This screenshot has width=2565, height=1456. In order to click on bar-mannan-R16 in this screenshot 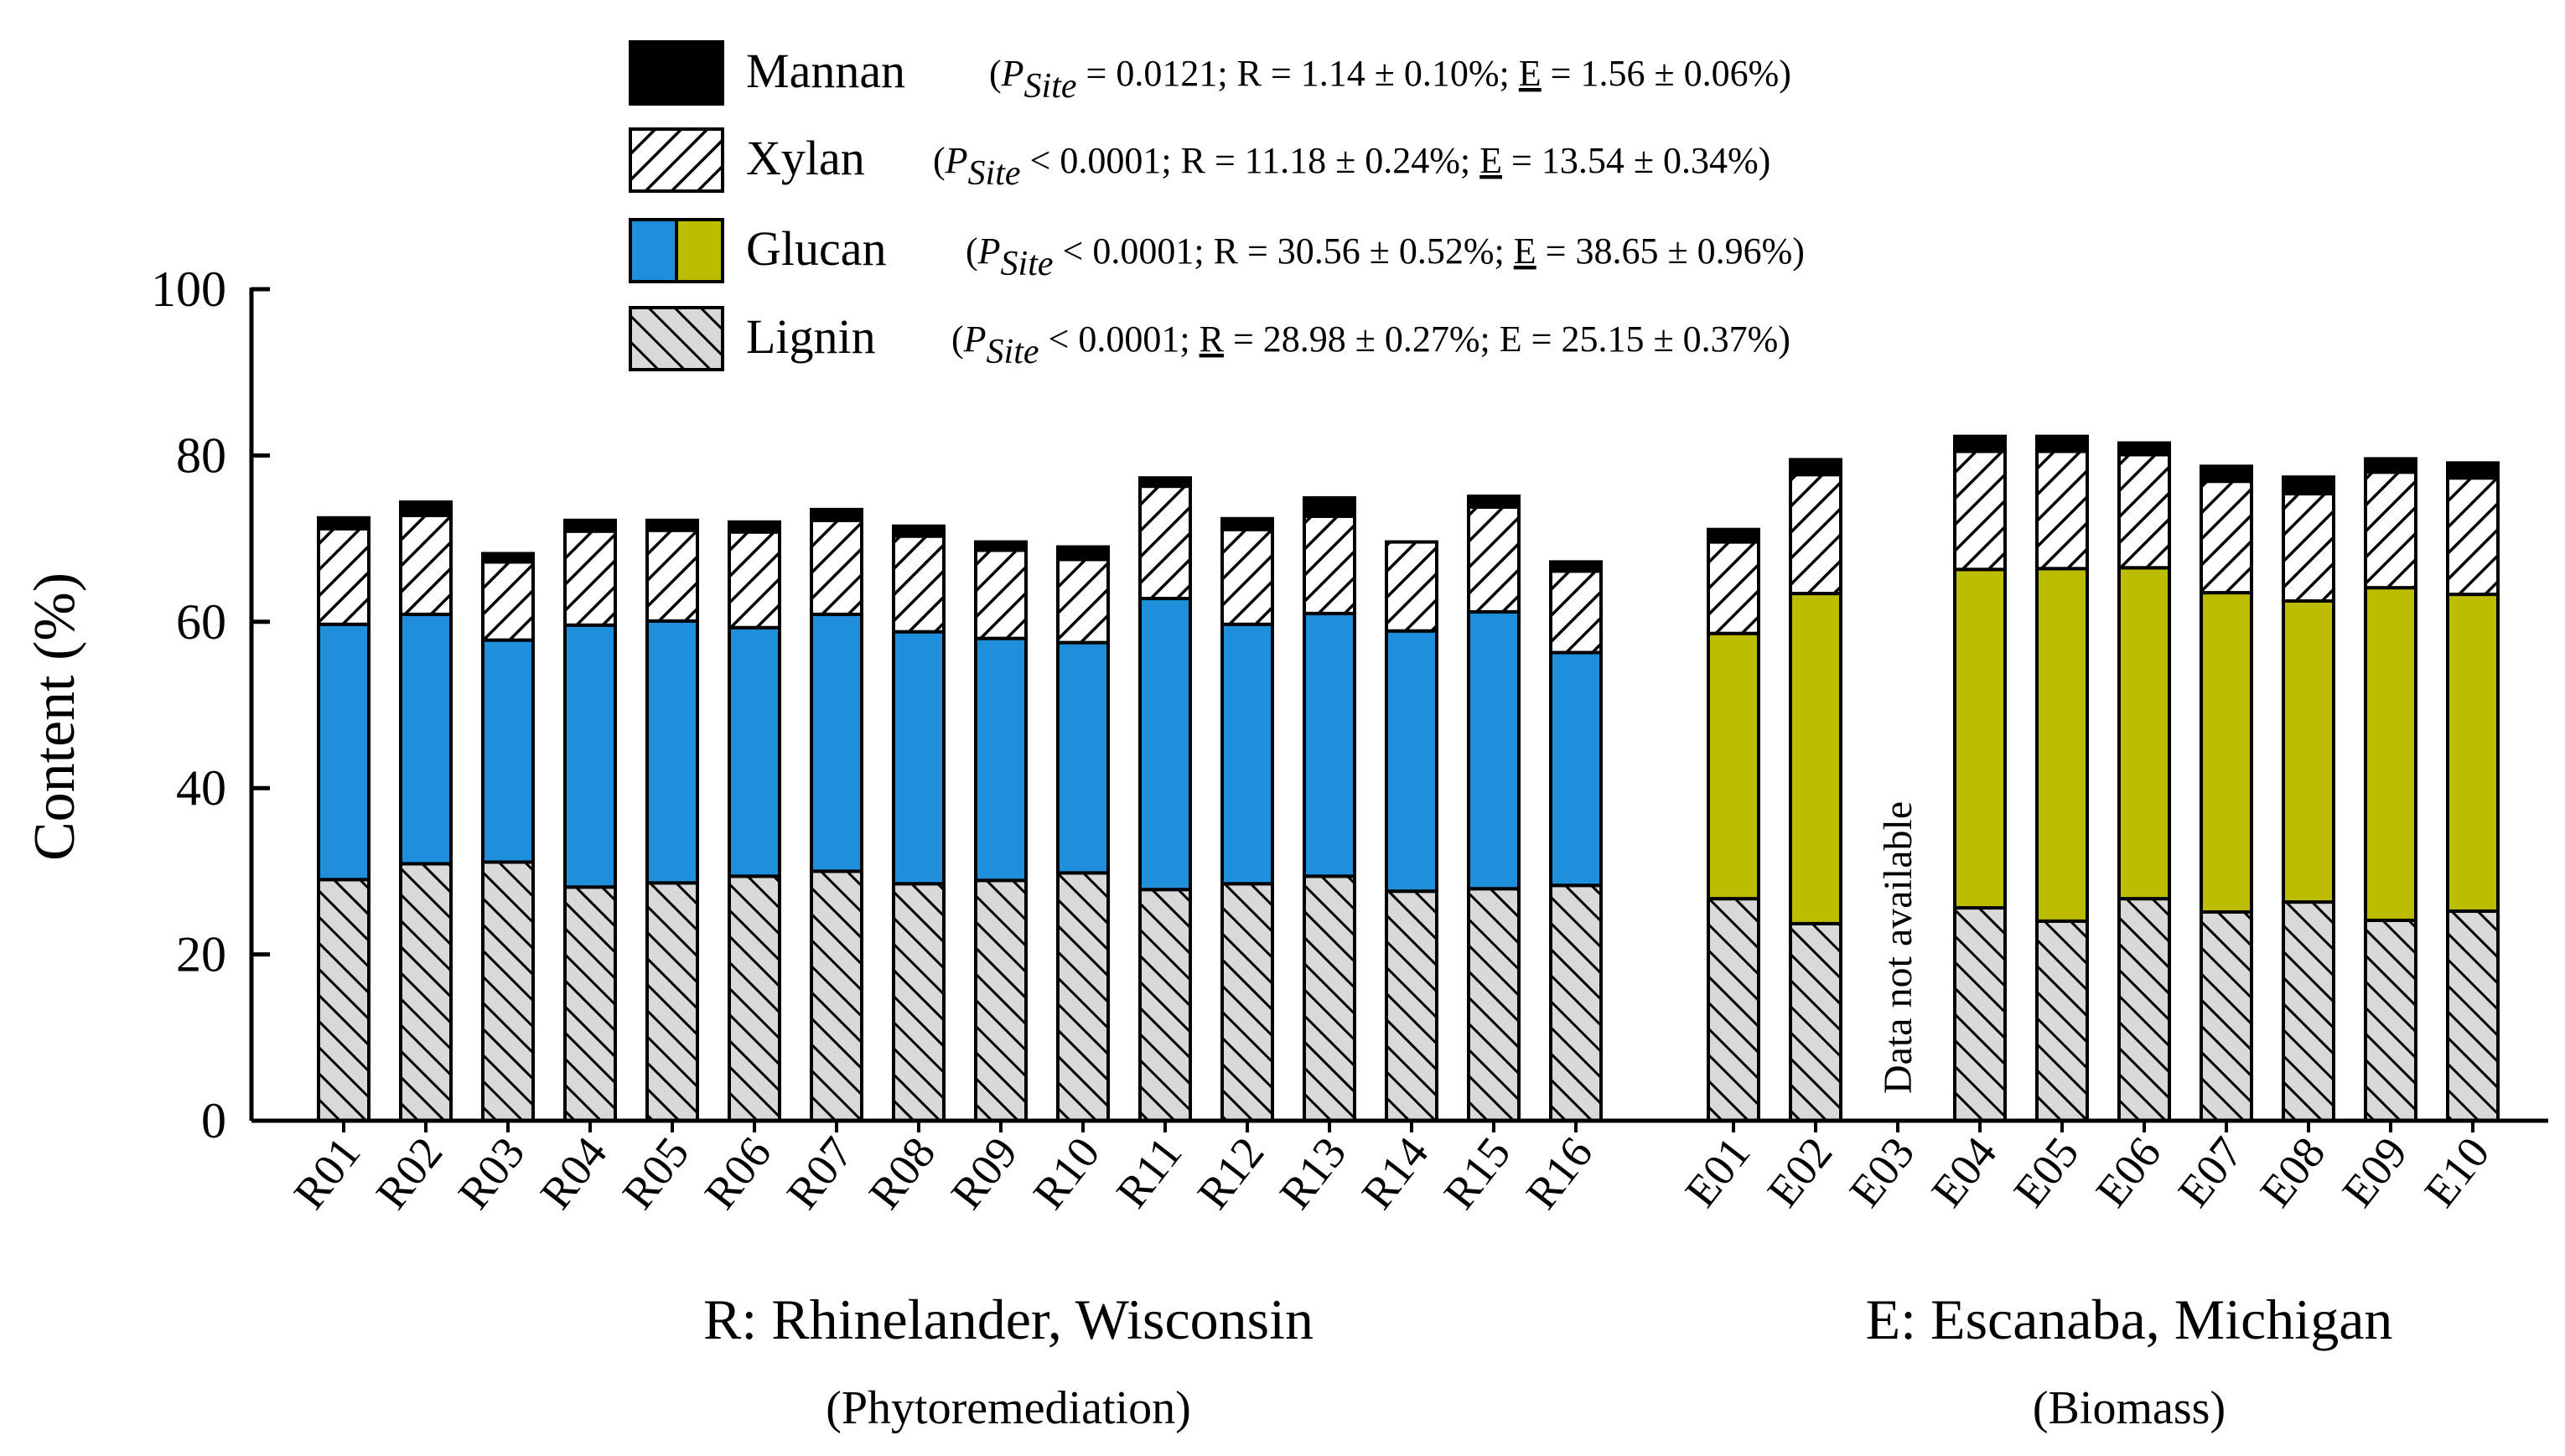, I will do `click(1576, 566)`.